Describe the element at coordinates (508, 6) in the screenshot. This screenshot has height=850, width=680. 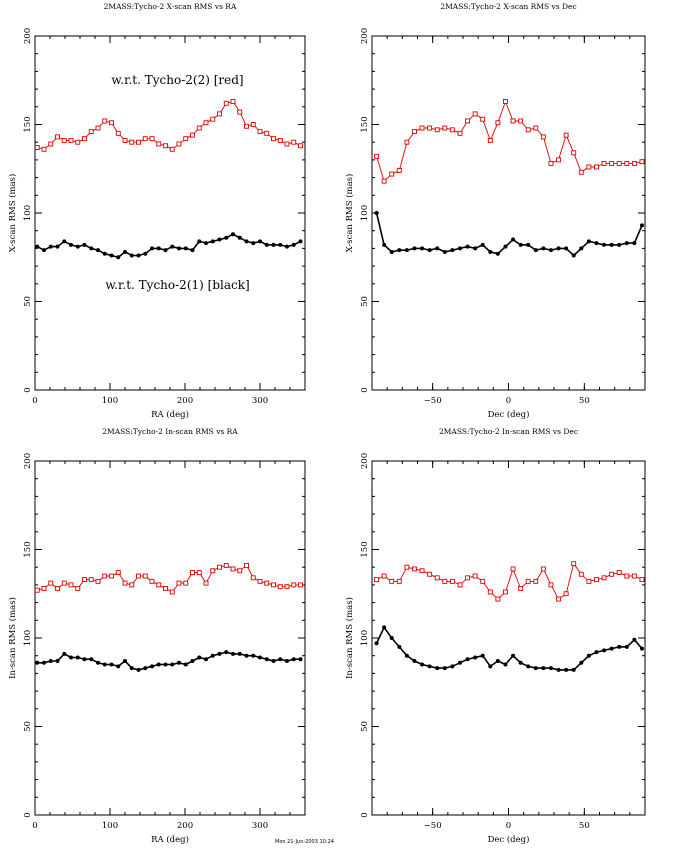
I see `chart-title: 2MASS:Tycho-2 X-scan RMS vs Dec` at that location.